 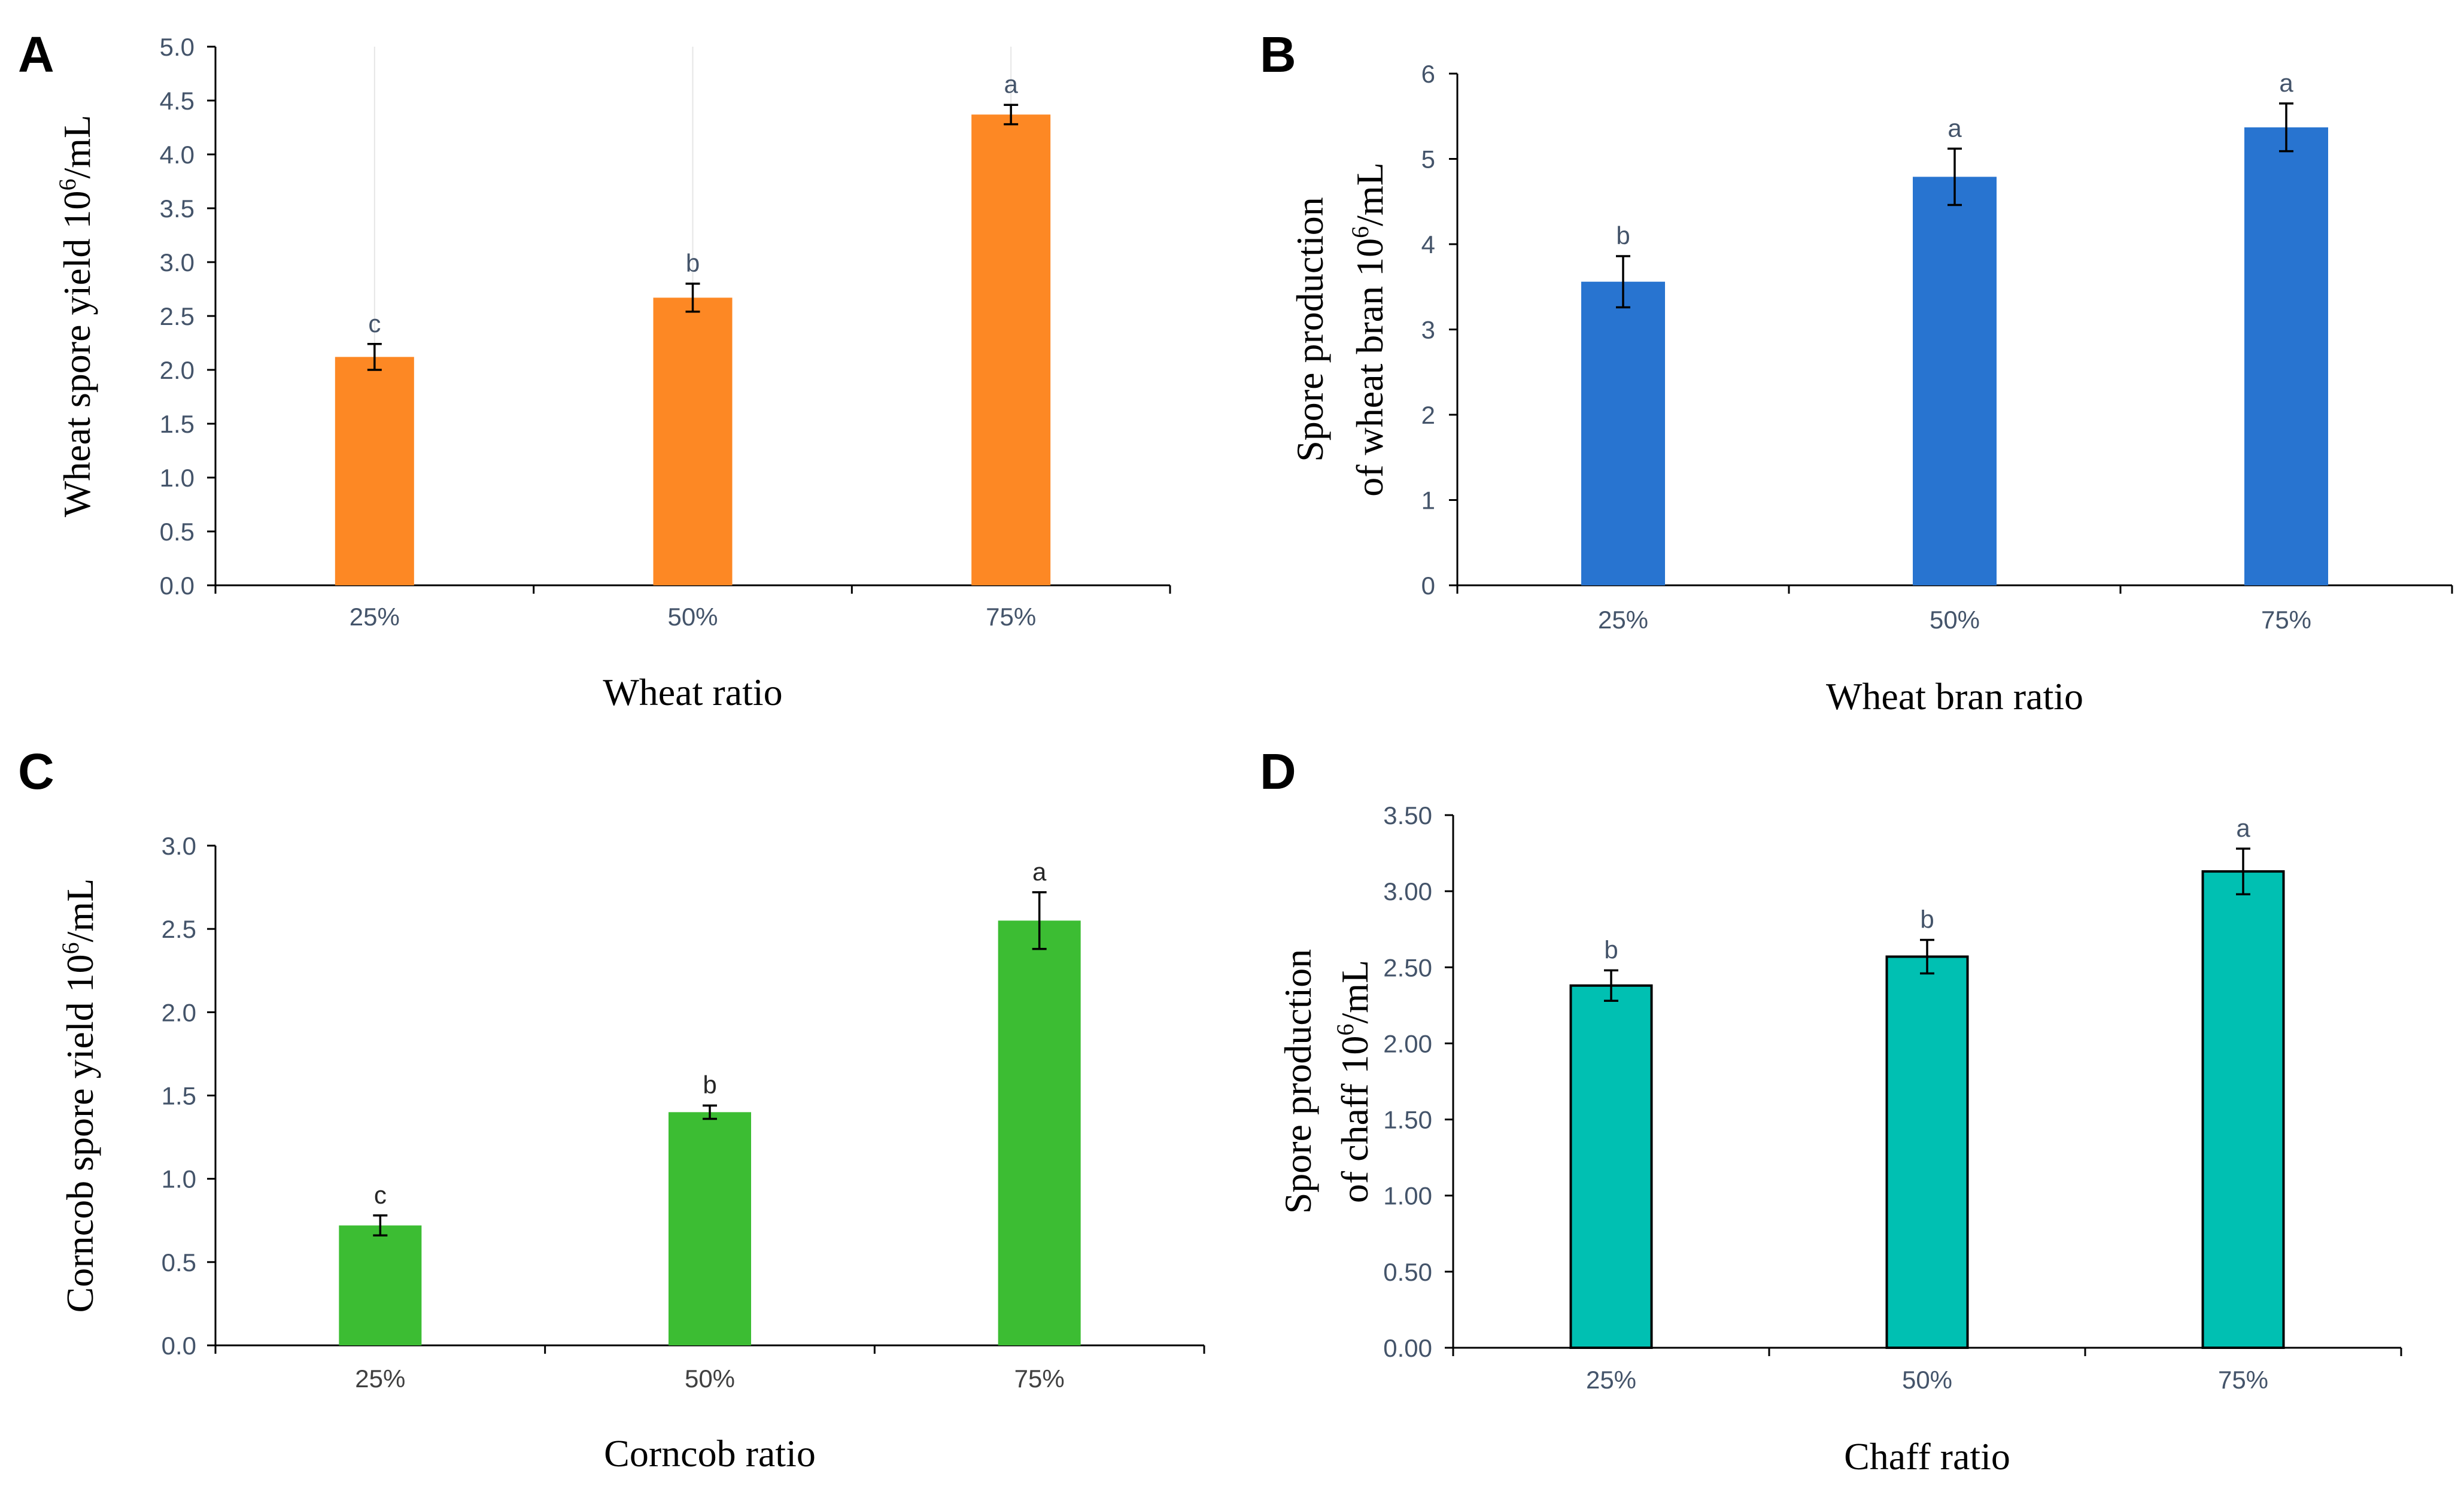 What do you see at coordinates (1428, 244) in the screenshot?
I see `y-tick-label: 4` at bounding box center [1428, 244].